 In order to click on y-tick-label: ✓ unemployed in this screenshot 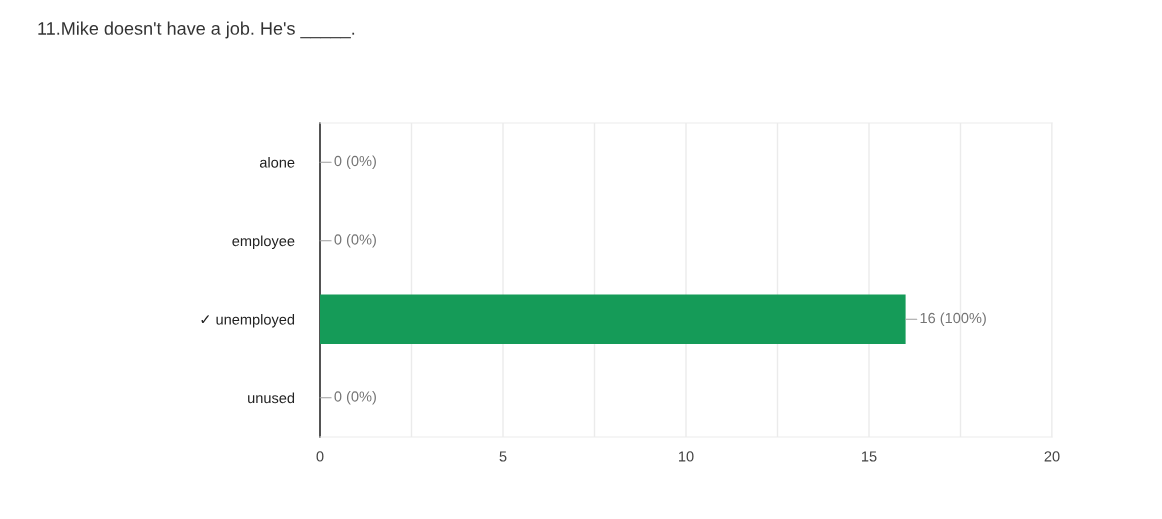, I will do `click(248, 320)`.